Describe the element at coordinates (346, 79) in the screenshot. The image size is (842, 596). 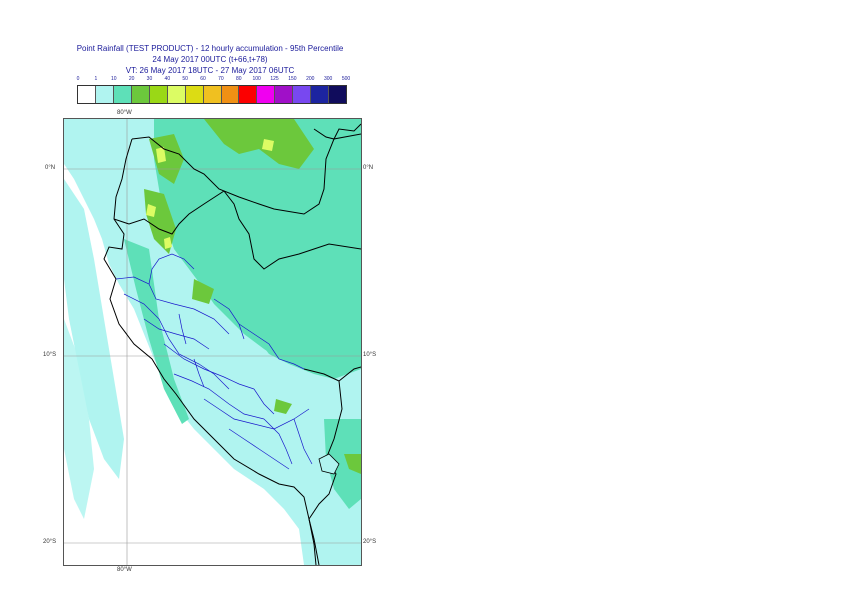
I see `legend-tick: 500` at that location.